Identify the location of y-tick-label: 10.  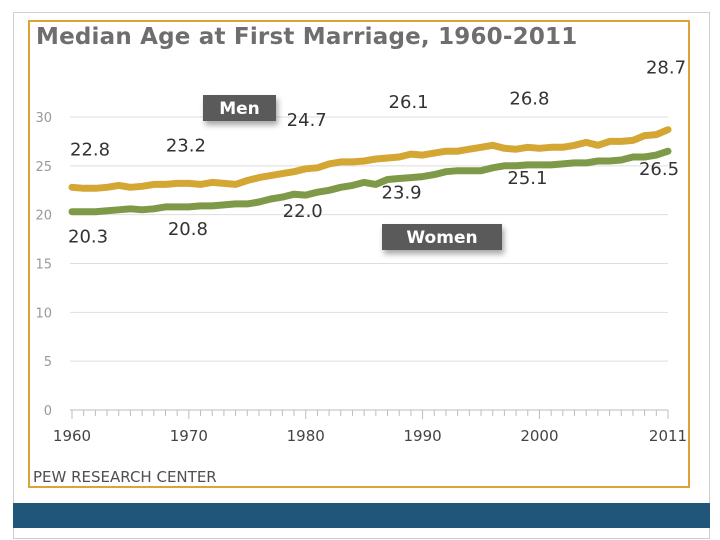
(43, 313).